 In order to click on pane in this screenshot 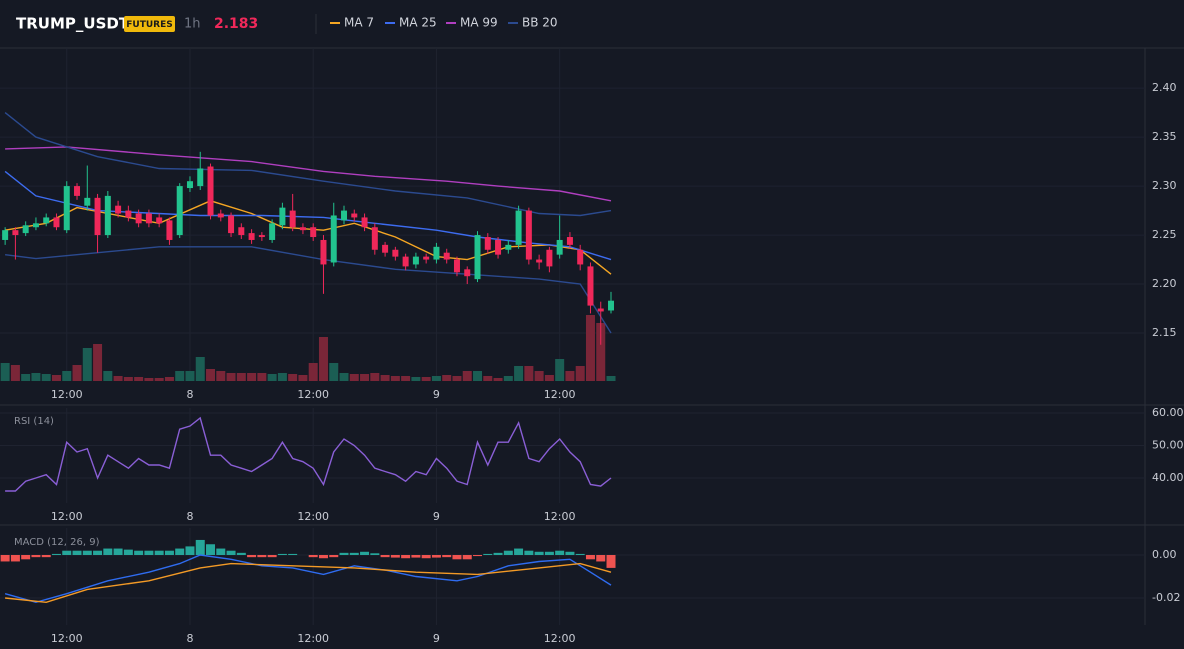, I will do `click(572, 576)`.